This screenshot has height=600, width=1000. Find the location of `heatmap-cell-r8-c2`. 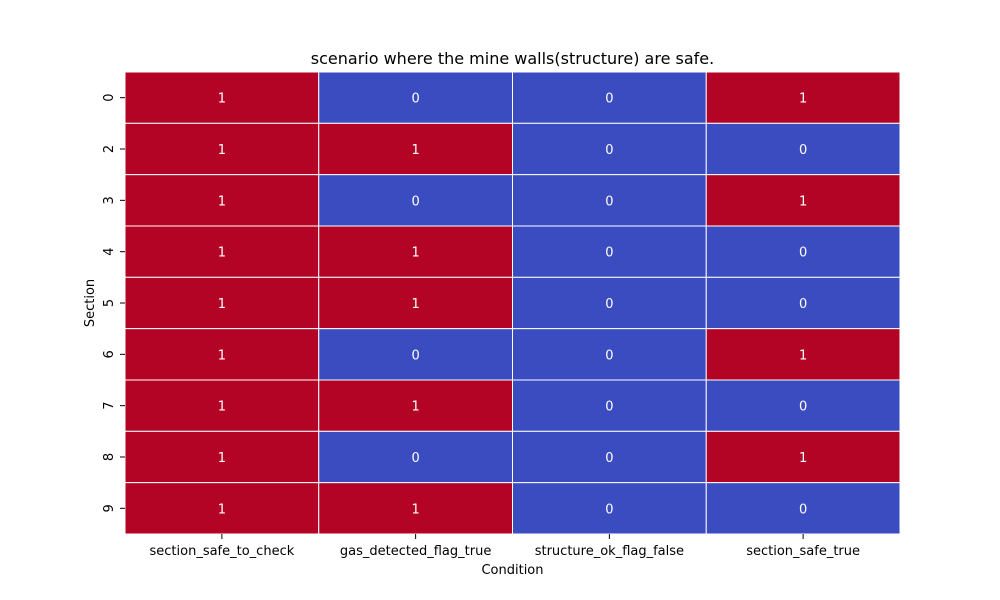

heatmap-cell-r8-c2 is located at coordinates (609, 508).